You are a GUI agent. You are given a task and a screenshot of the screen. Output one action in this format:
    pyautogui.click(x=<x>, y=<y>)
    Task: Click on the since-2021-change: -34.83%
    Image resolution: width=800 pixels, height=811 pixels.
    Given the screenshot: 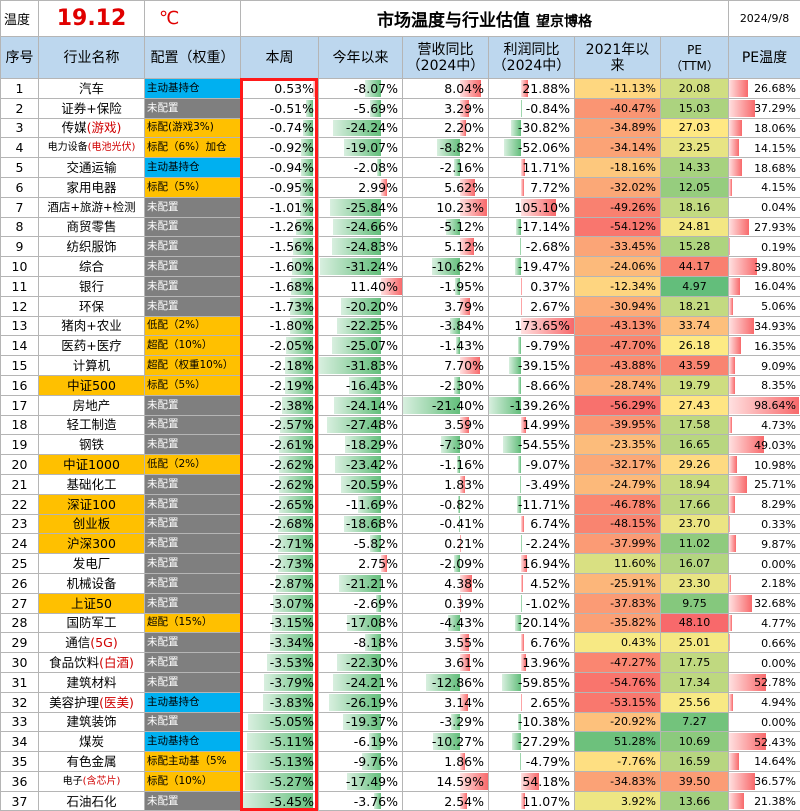 What is the action you would take?
    pyautogui.click(x=617, y=781)
    